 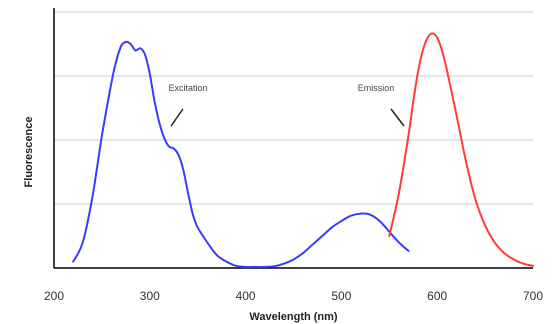 What do you see at coordinates (293, 317) in the screenshot?
I see `x-axis-title: Wavelength (nm)` at bounding box center [293, 317].